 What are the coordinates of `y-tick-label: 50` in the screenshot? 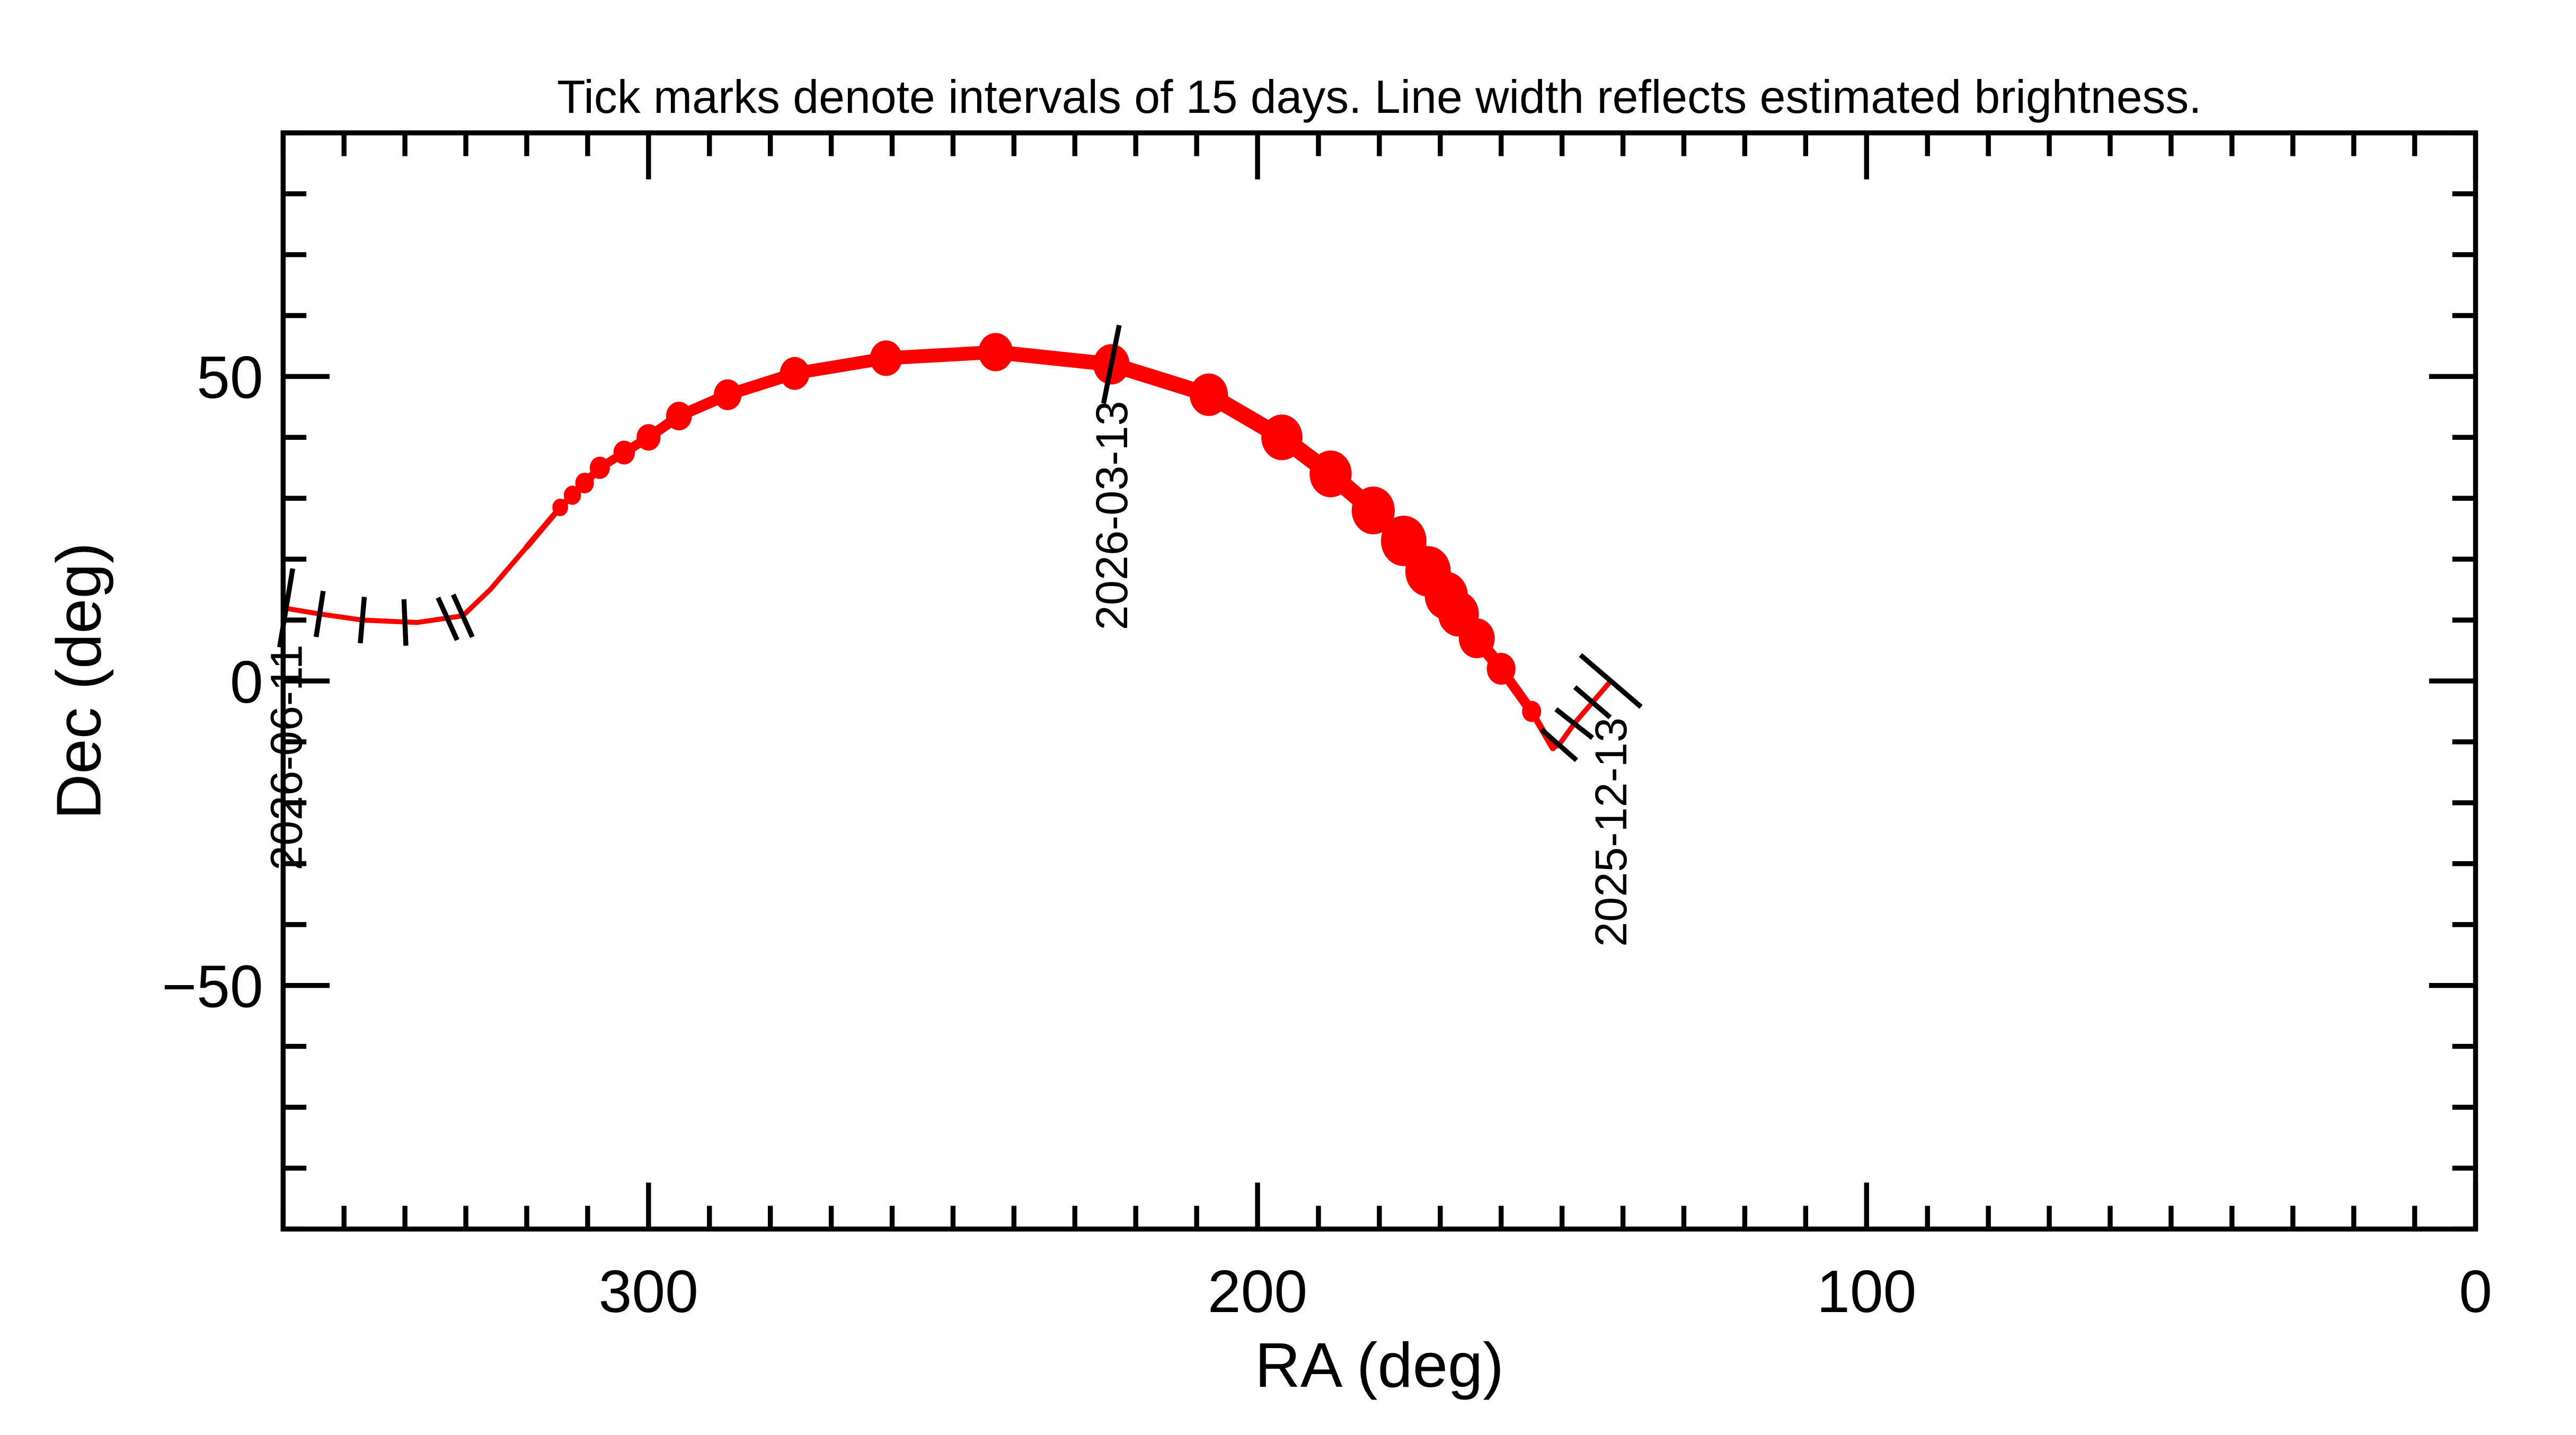 It's located at (230, 377).